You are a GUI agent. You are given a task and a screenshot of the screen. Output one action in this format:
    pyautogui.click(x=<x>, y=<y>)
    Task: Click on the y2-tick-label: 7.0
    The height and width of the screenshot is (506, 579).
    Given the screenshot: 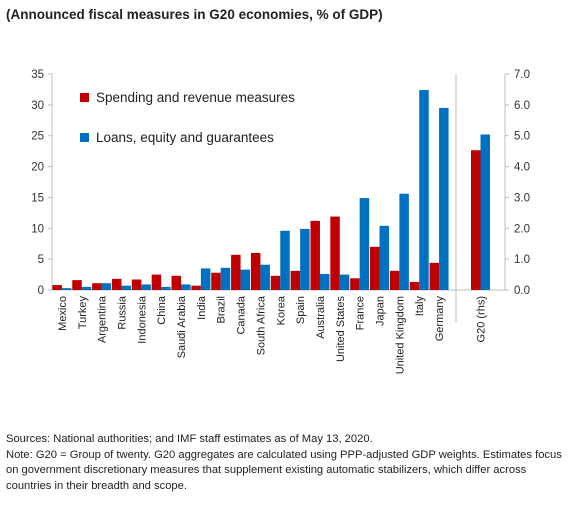 What is the action you would take?
    pyautogui.click(x=522, y=75)
    